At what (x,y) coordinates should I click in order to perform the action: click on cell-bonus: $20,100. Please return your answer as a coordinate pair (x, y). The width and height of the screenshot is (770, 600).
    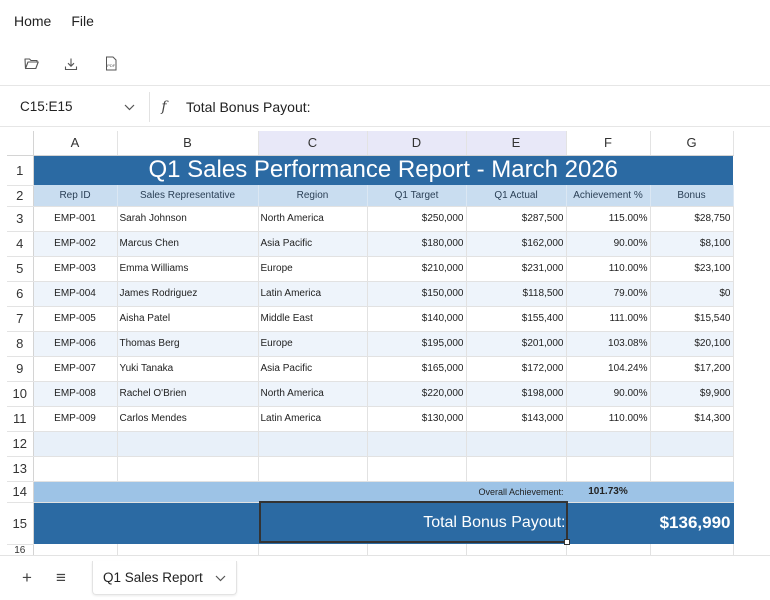
    Looking at the image, I should click on (692, 344).